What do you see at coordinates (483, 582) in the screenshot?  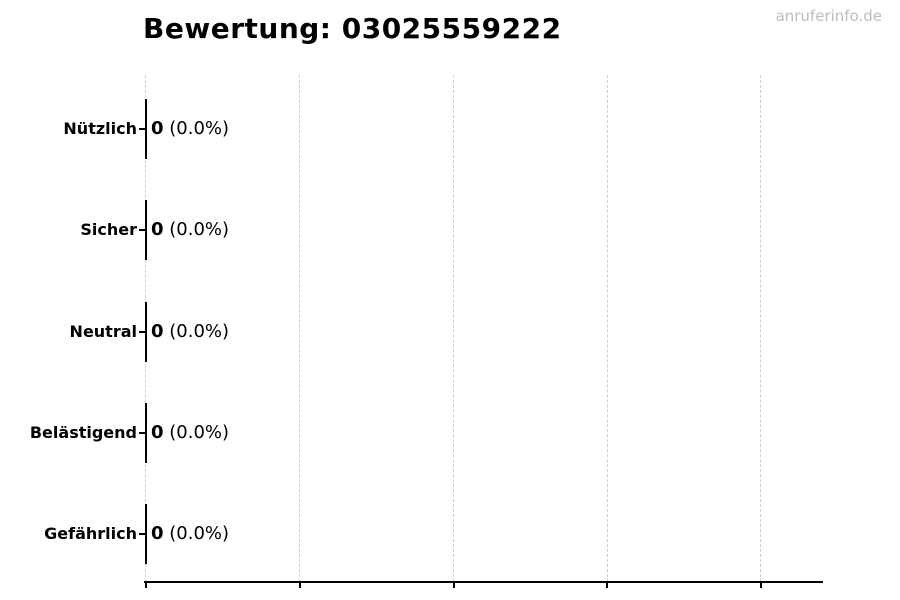 I see `x-axis-line` at bounding box center [483, 582].